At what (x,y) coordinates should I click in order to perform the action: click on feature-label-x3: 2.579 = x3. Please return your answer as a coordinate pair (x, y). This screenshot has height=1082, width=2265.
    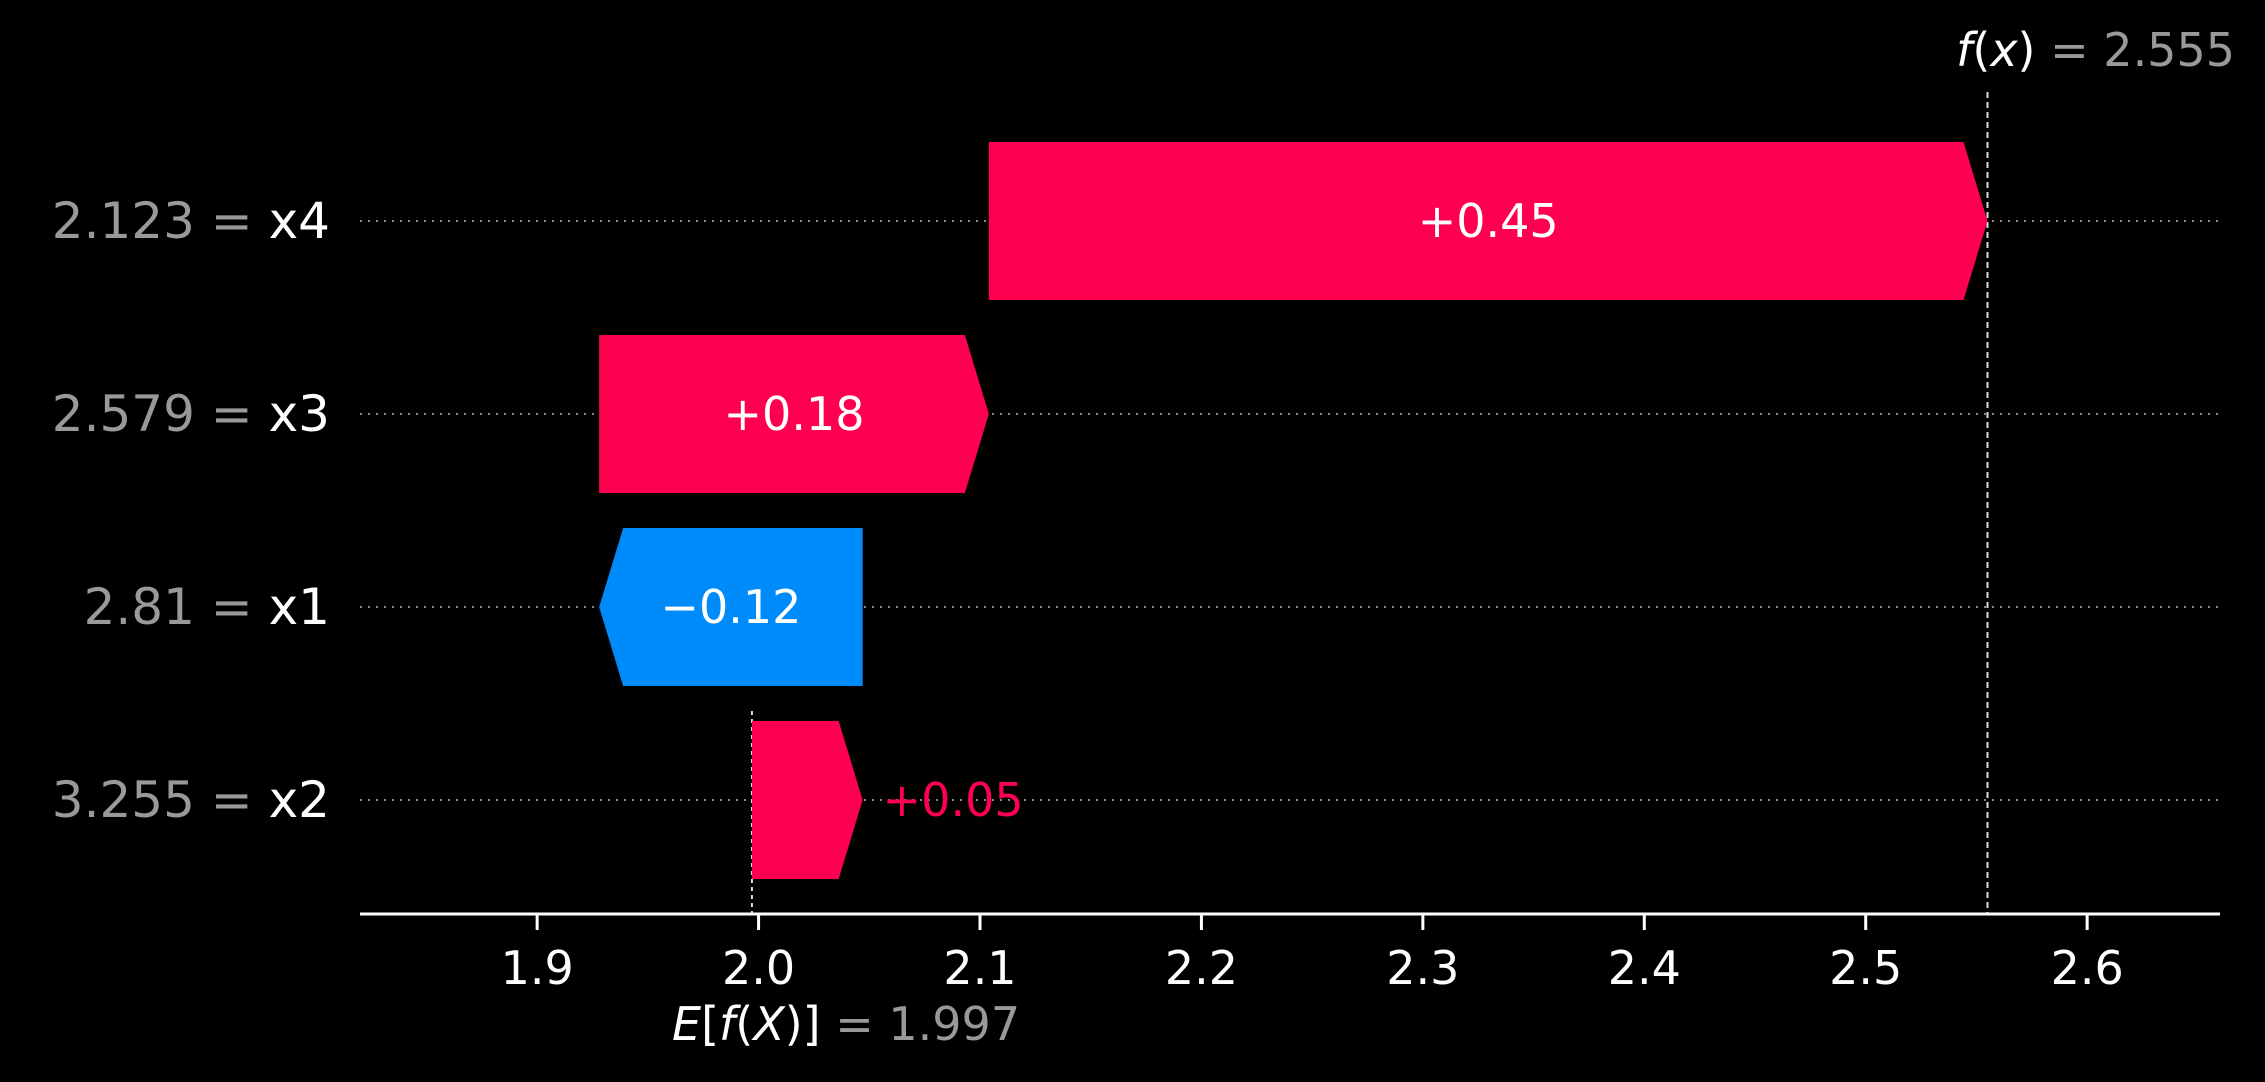
    Looking at the image, I should click on (191, 414).